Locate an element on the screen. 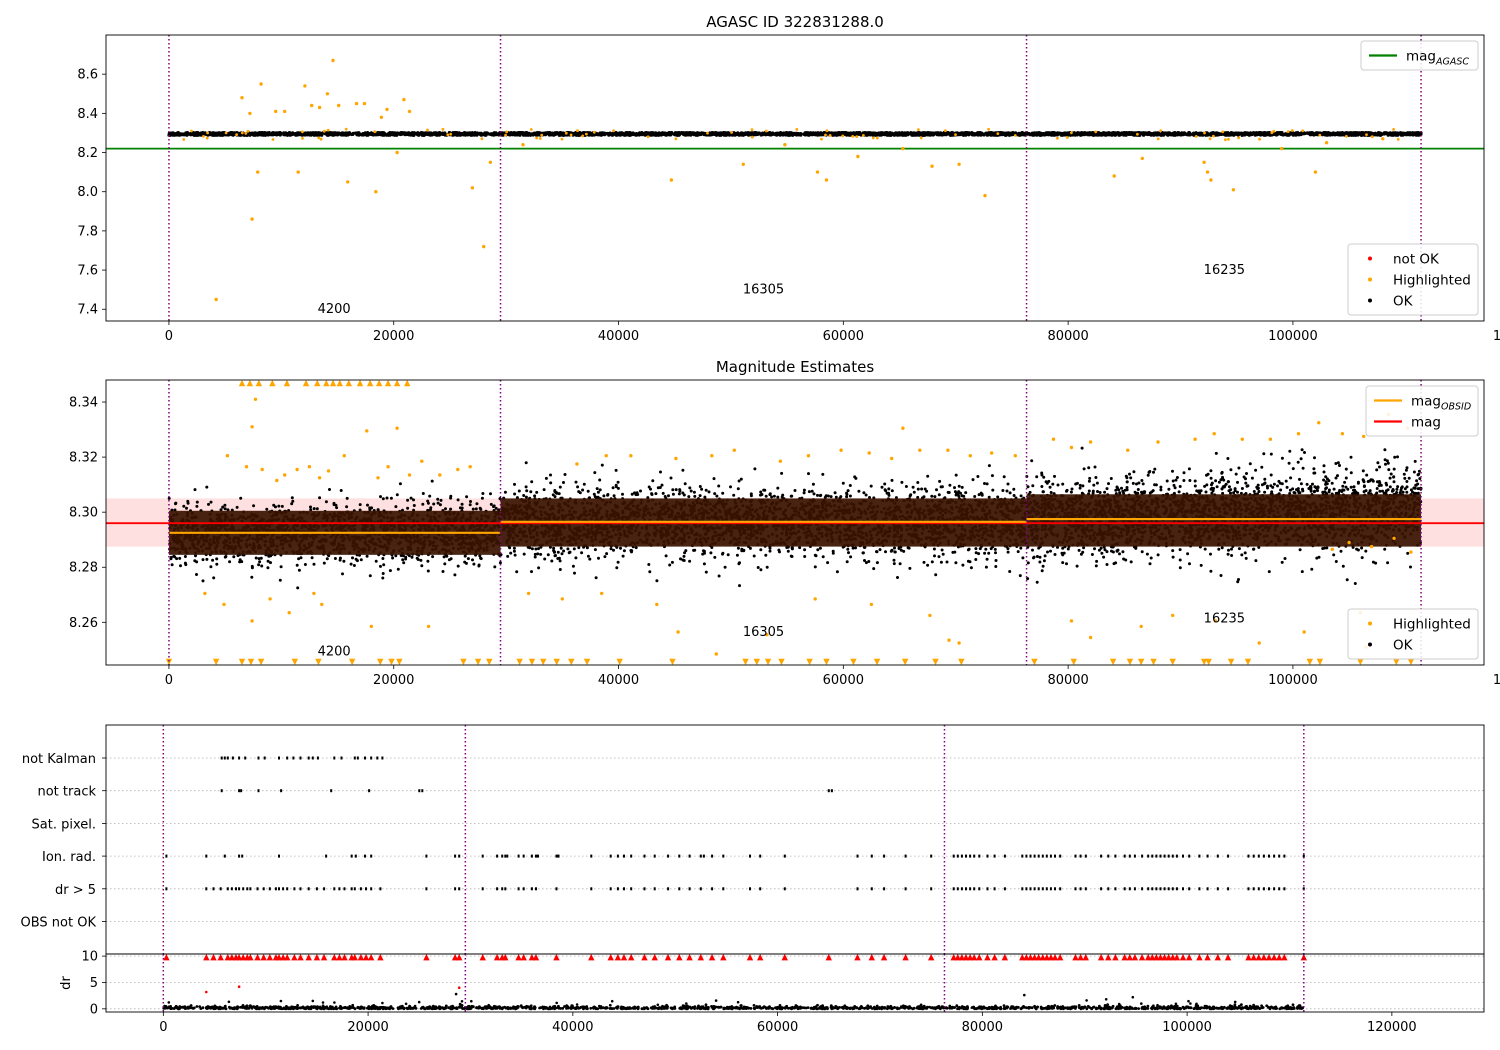  x-tick-label: 20000 is located at coordinates (393, 336).